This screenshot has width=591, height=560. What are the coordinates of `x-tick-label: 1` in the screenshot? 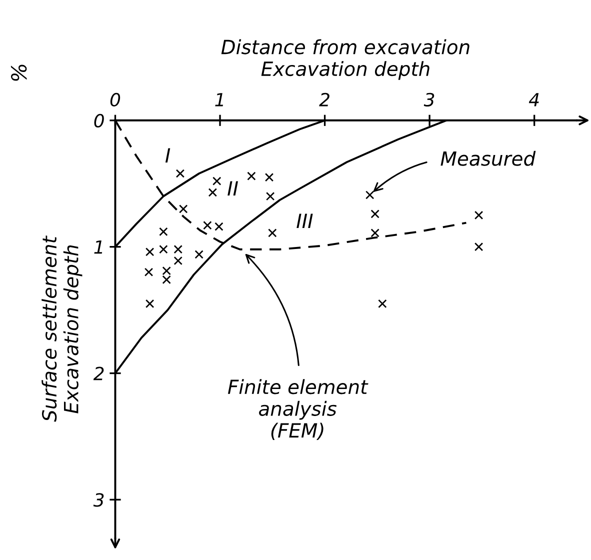 It's located at (219, 99).